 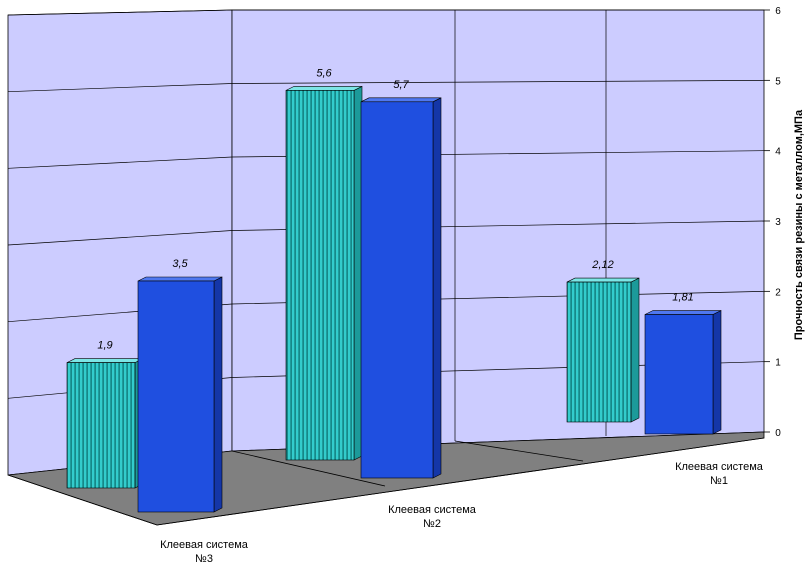 What do you see at coordinates (602, 265) in the screenshot?
I see `data-label: 2,12` at bounding box center [602, 265].